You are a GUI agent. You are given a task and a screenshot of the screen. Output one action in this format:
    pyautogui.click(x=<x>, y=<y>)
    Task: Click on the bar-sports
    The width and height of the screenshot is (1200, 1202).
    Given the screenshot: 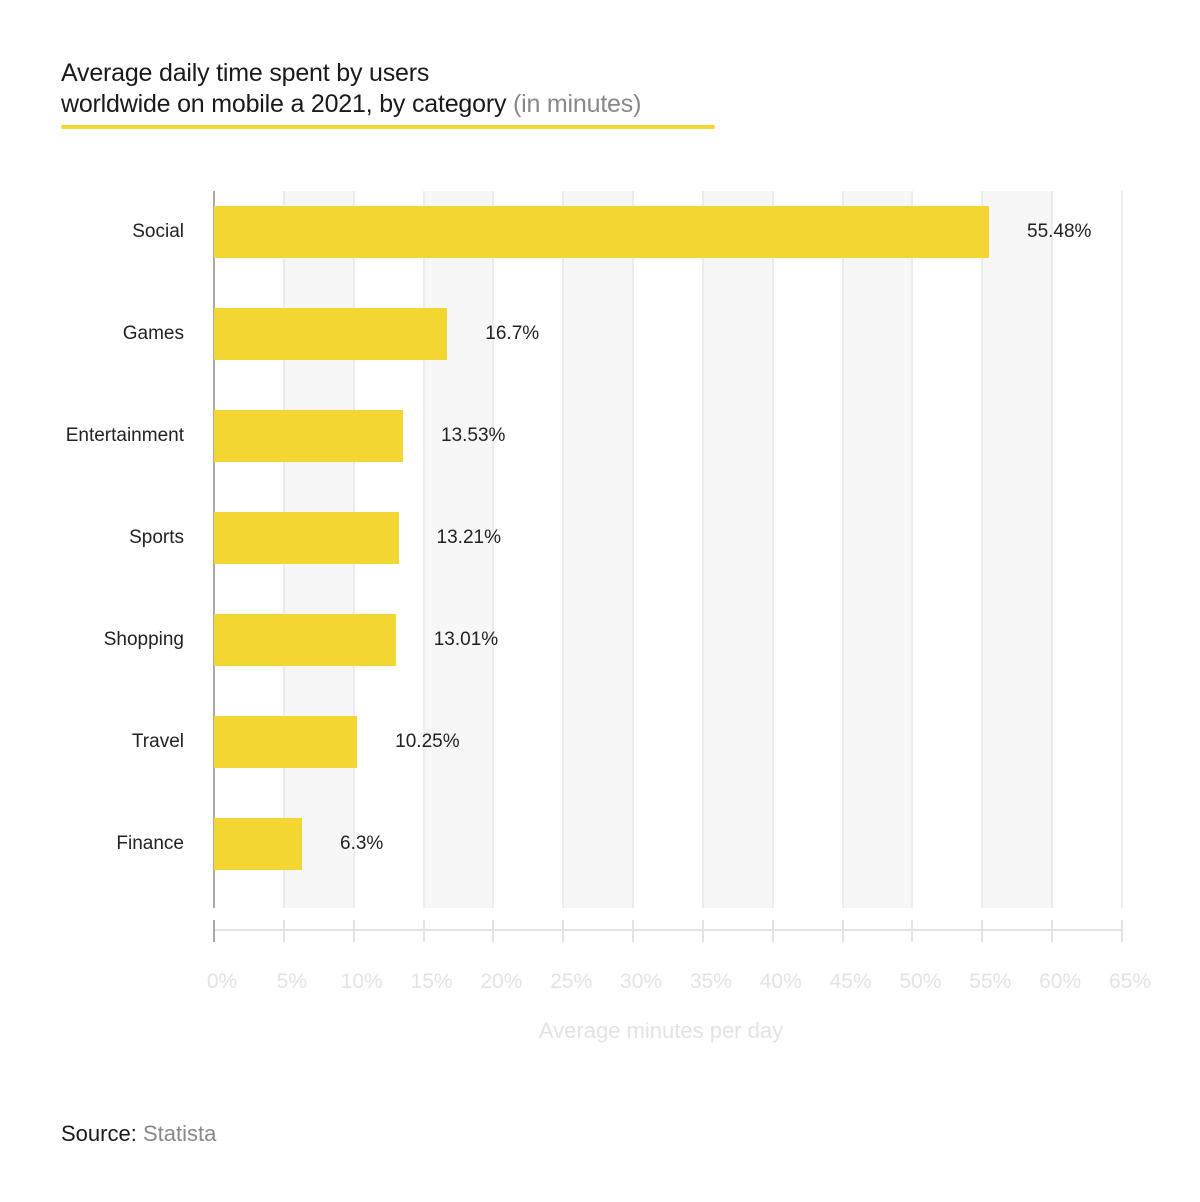 What is the action you would take?
    pyautogui.click(x=306, y=538)
    